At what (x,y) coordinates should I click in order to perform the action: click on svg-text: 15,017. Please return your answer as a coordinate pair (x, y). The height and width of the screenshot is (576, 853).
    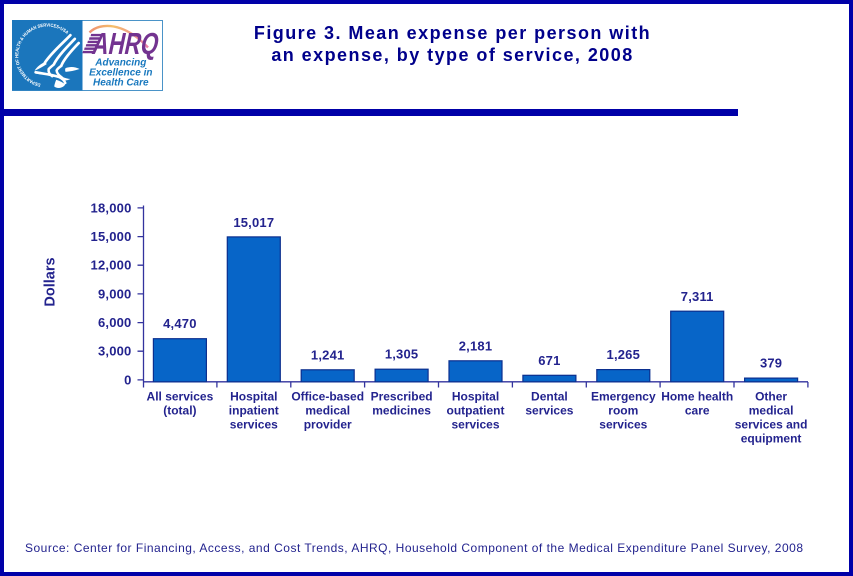
    Looking at the image, I should click on (253, 222).